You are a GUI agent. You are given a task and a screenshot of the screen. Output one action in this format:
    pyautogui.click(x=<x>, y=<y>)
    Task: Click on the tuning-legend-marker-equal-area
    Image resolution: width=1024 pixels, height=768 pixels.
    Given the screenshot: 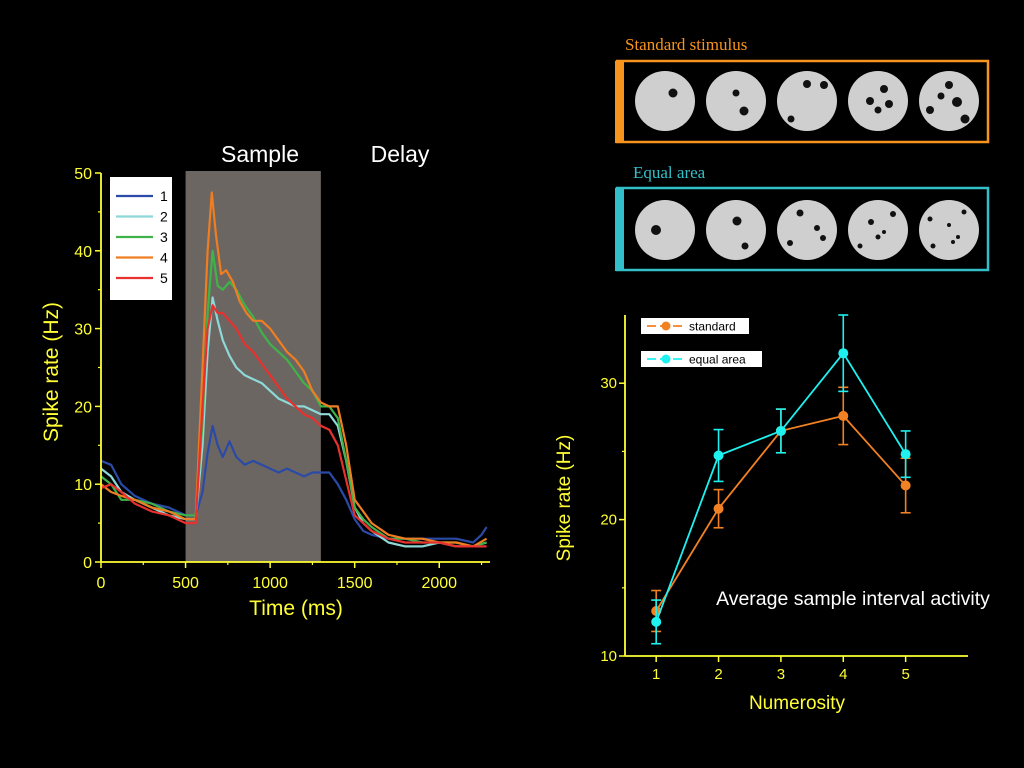 What is the action you would take?
    pyautogui.click(x=666, y=359)
    